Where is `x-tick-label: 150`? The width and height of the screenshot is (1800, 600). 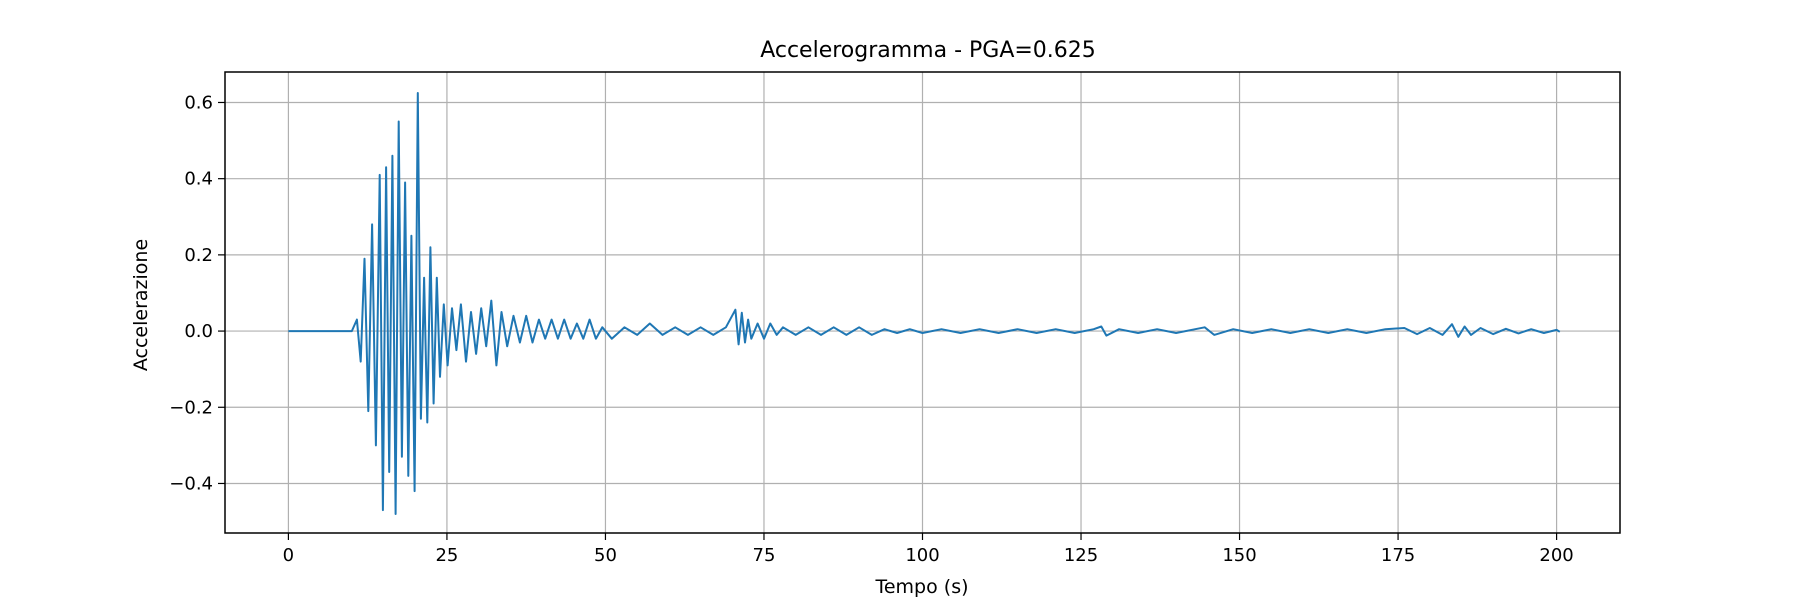 x-tick-label: 150 is located at coordinates (1239, 555).